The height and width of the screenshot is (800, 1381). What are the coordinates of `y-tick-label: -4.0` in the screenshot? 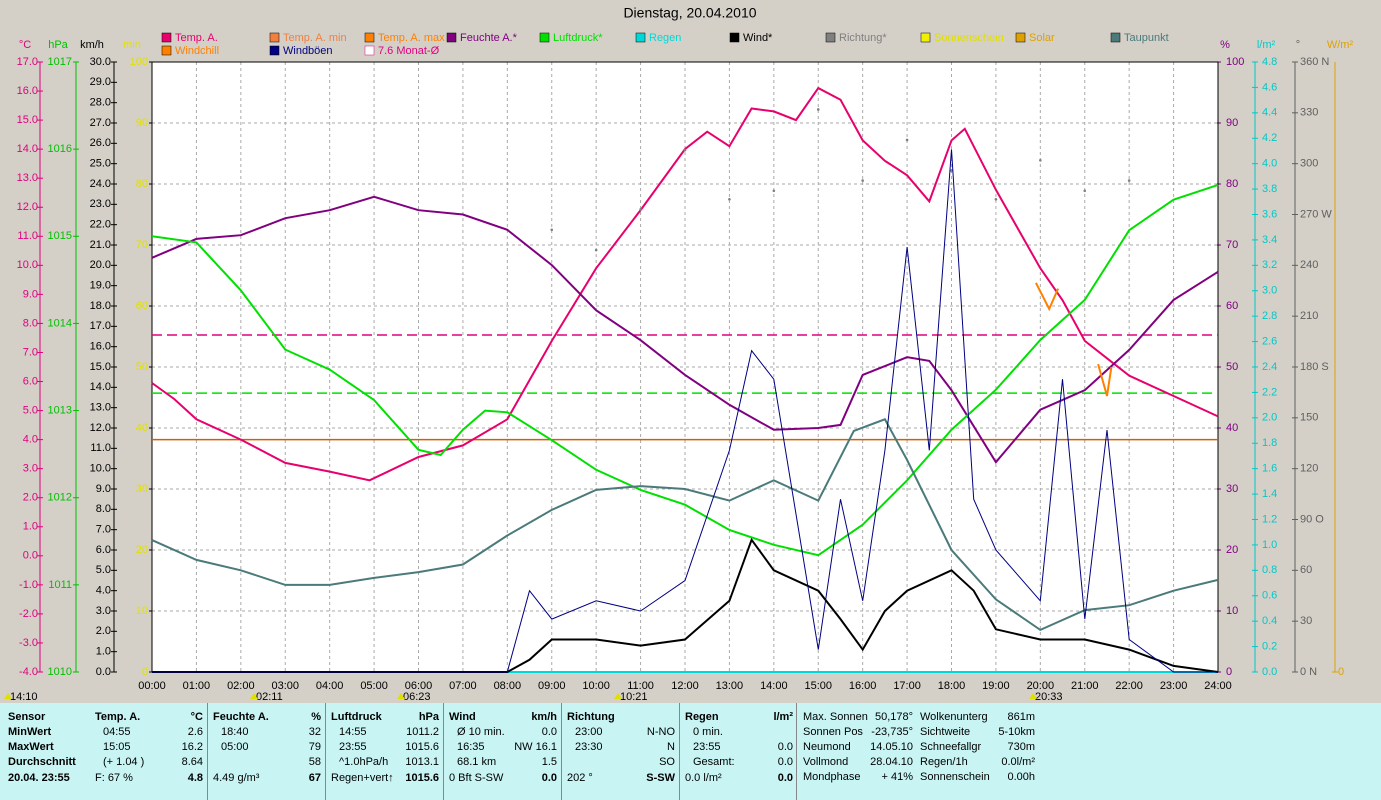 It's located at (28, 672).